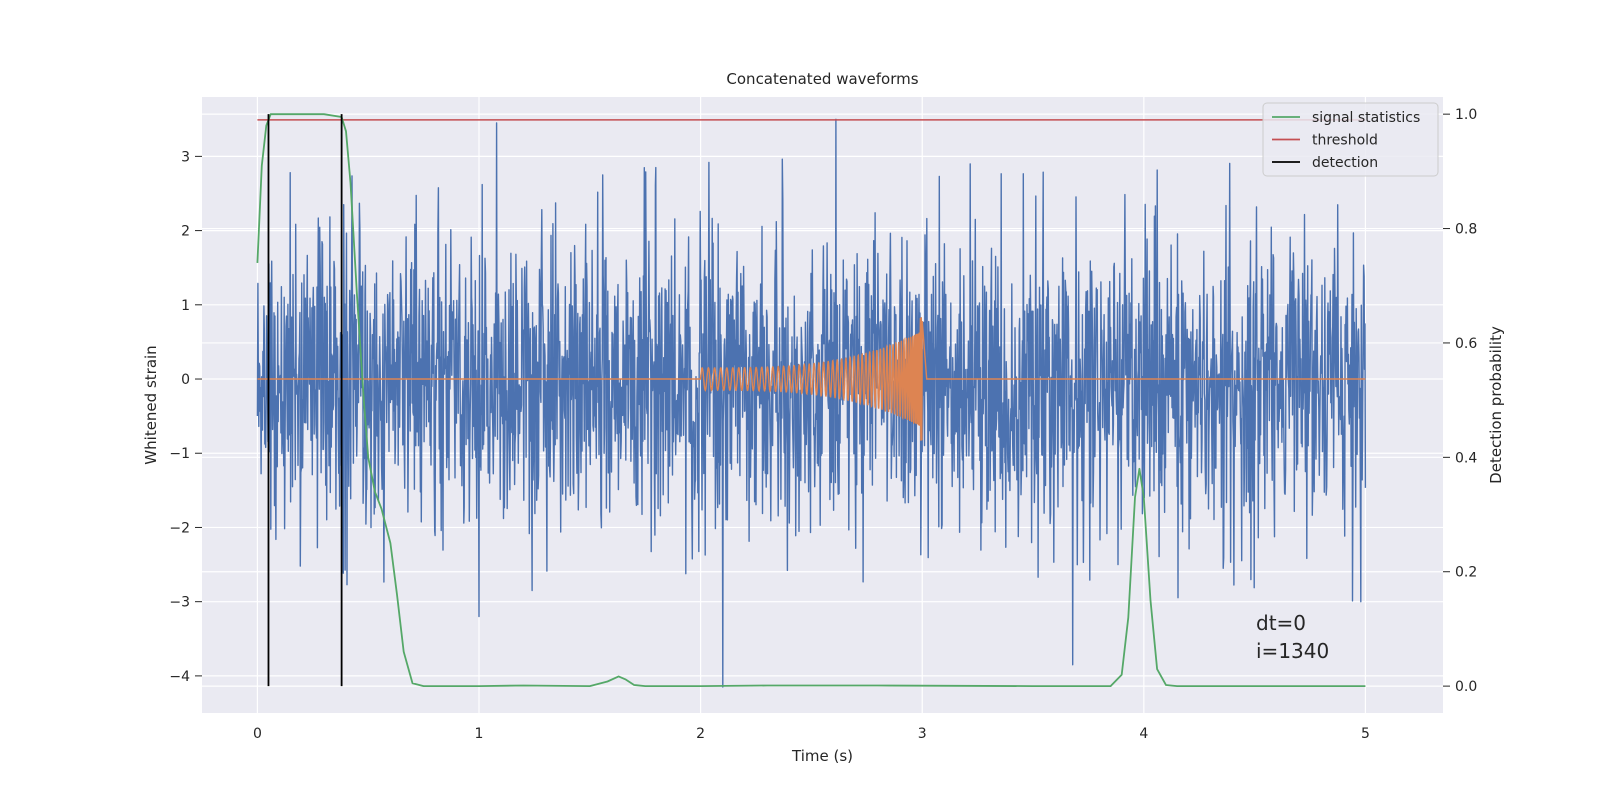 The image size is (1600, 800). What do you see at coordinates (1466, 458) in the screenshot?
I see `y2-tick-label: 0.4` at bounding box center [1466, 458].